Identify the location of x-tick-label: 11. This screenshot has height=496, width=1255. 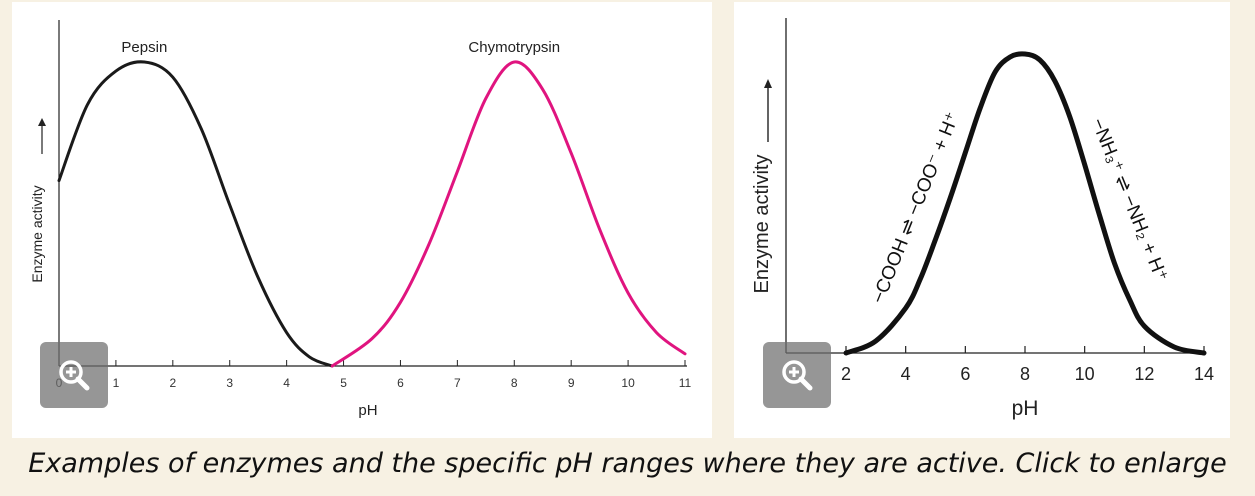
(685, 383).